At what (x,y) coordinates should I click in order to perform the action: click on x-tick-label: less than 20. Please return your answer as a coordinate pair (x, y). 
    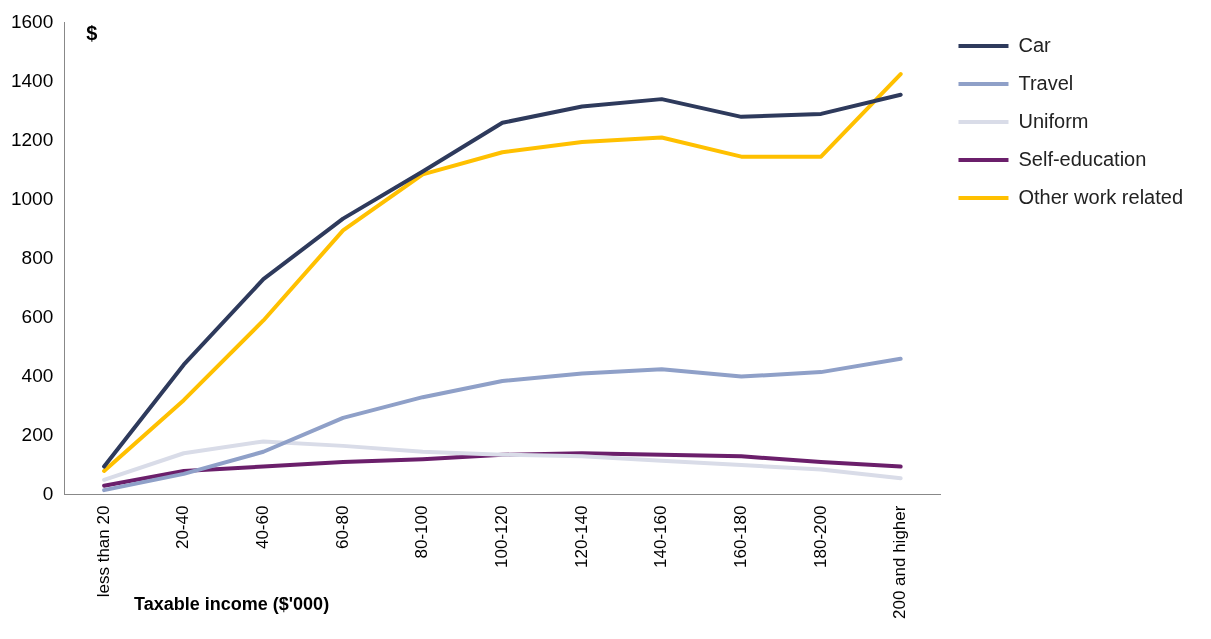
    Looking at the image, I should click on (103, 551).